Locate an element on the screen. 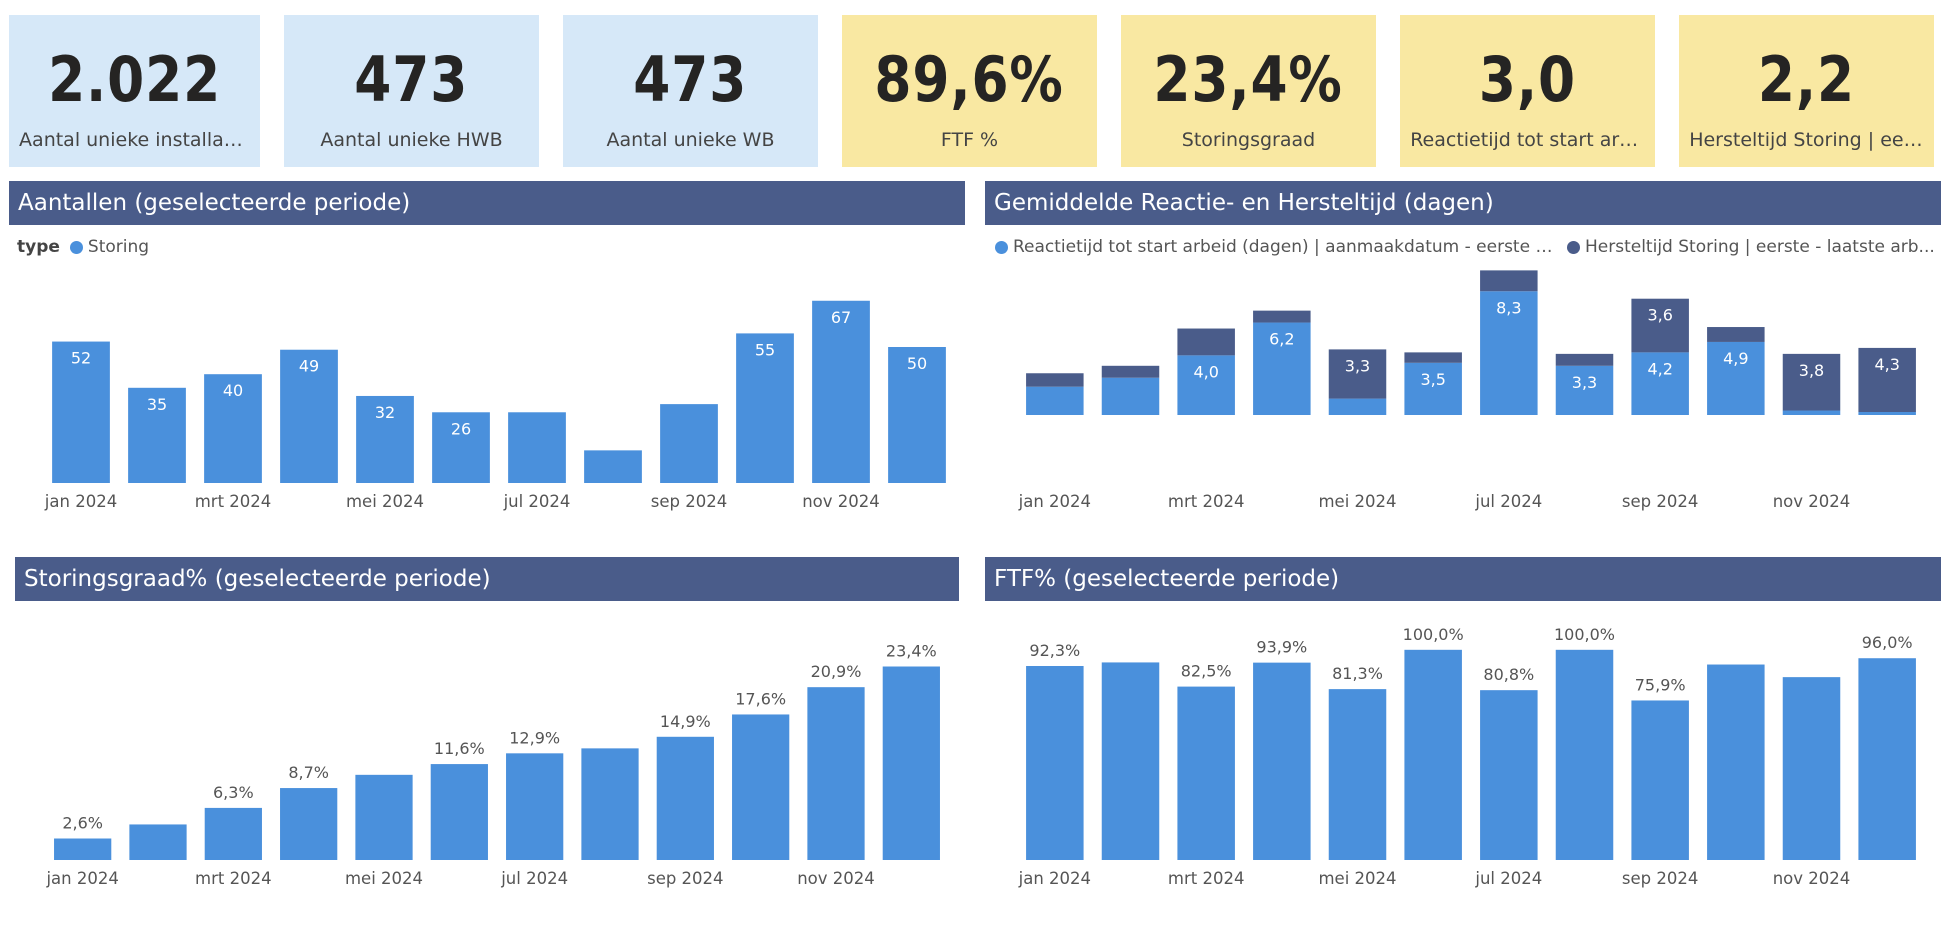  data-label: 93,9% is located at coordinates (1281, 647).